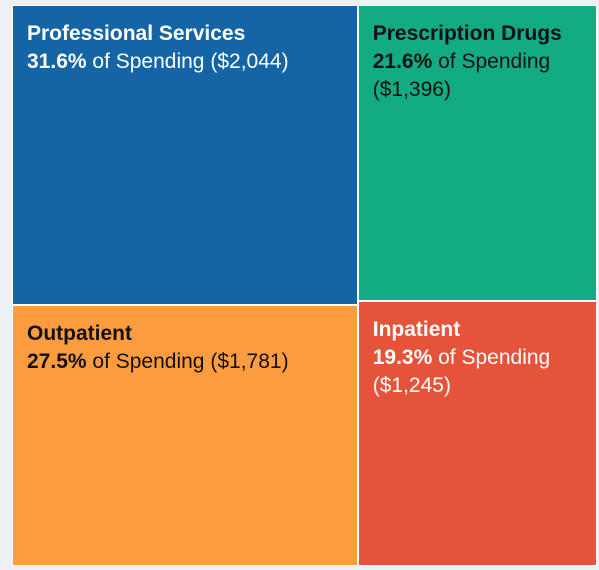 The width and height of the screenshot is (599, 570). Describe the element at coordinates (249, 361) in the screenshot. I see `amount-label: ($1,781)` at that location.